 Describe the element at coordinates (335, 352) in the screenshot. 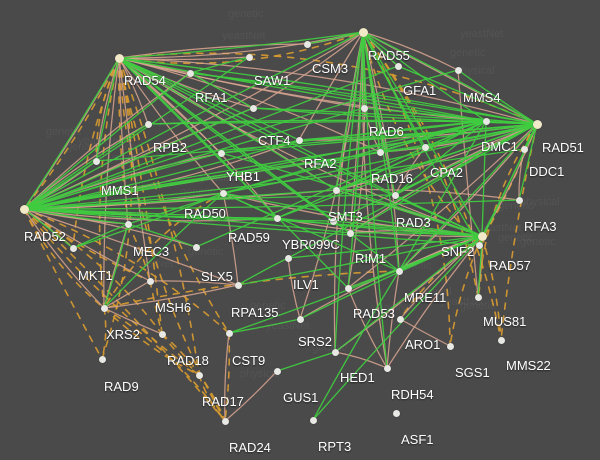

I see `graph-node-hed1` at that location.